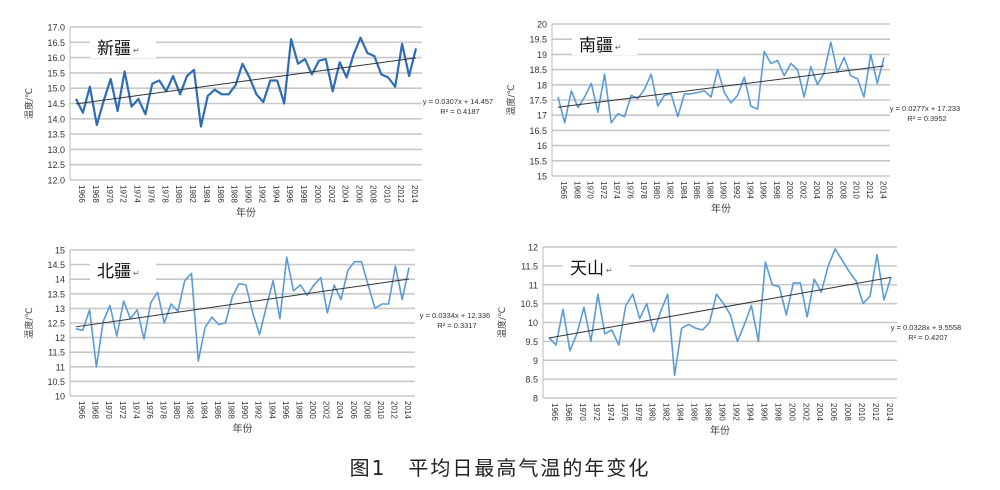  I want to click on figure-caption: 图1 平均日最高气温的年变化, so click(500, 466).